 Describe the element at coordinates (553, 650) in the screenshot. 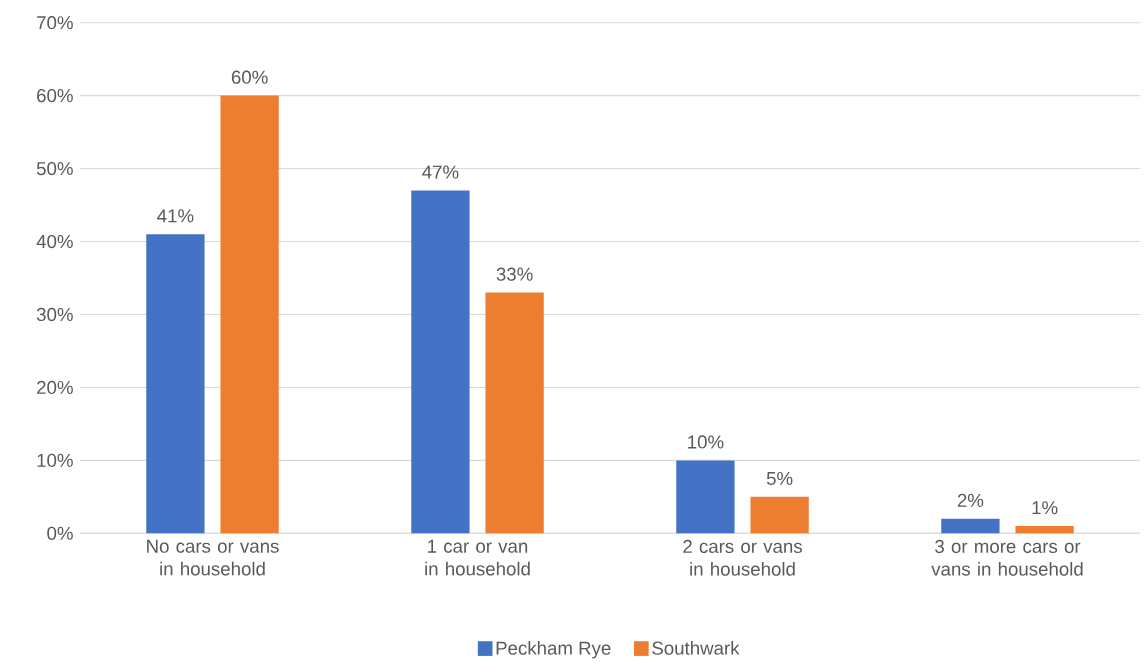

I see `legend-label: Peckham Rye` at that location.